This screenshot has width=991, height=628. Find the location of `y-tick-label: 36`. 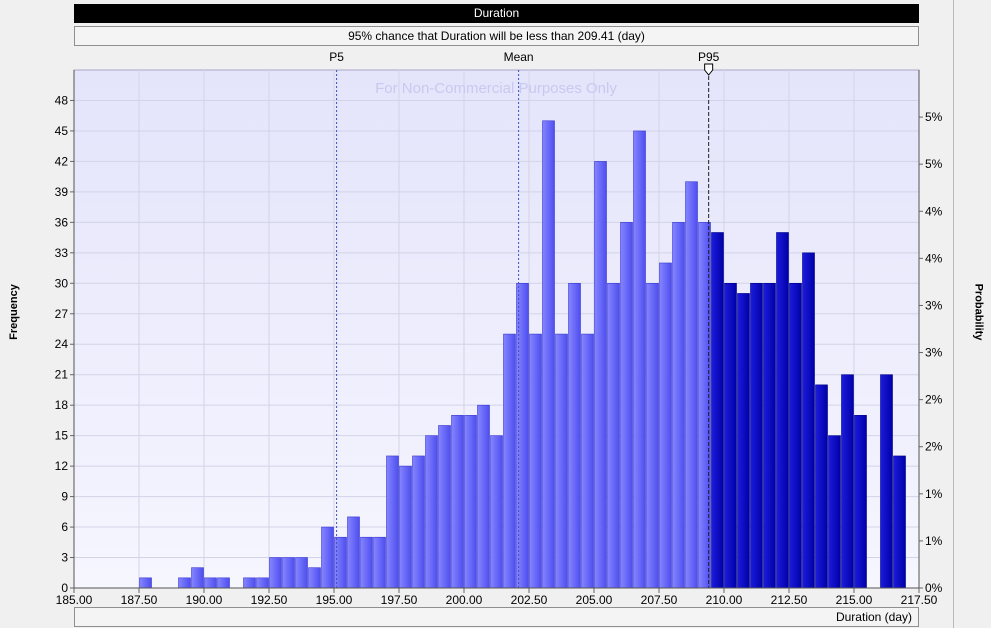

y-tick-label: 36 is located at coordinates (62, 222).